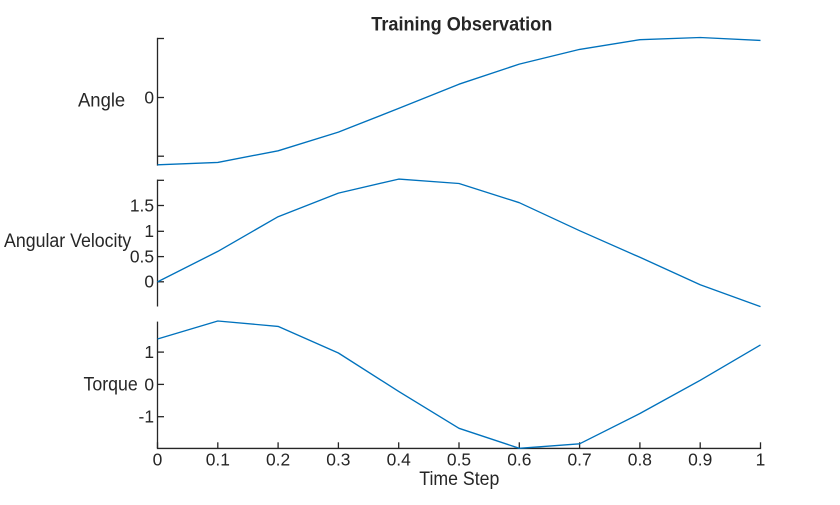 The height and width of the screenshot is (505, 840). I want to click on svg-text: Angle, so click(101, 101).